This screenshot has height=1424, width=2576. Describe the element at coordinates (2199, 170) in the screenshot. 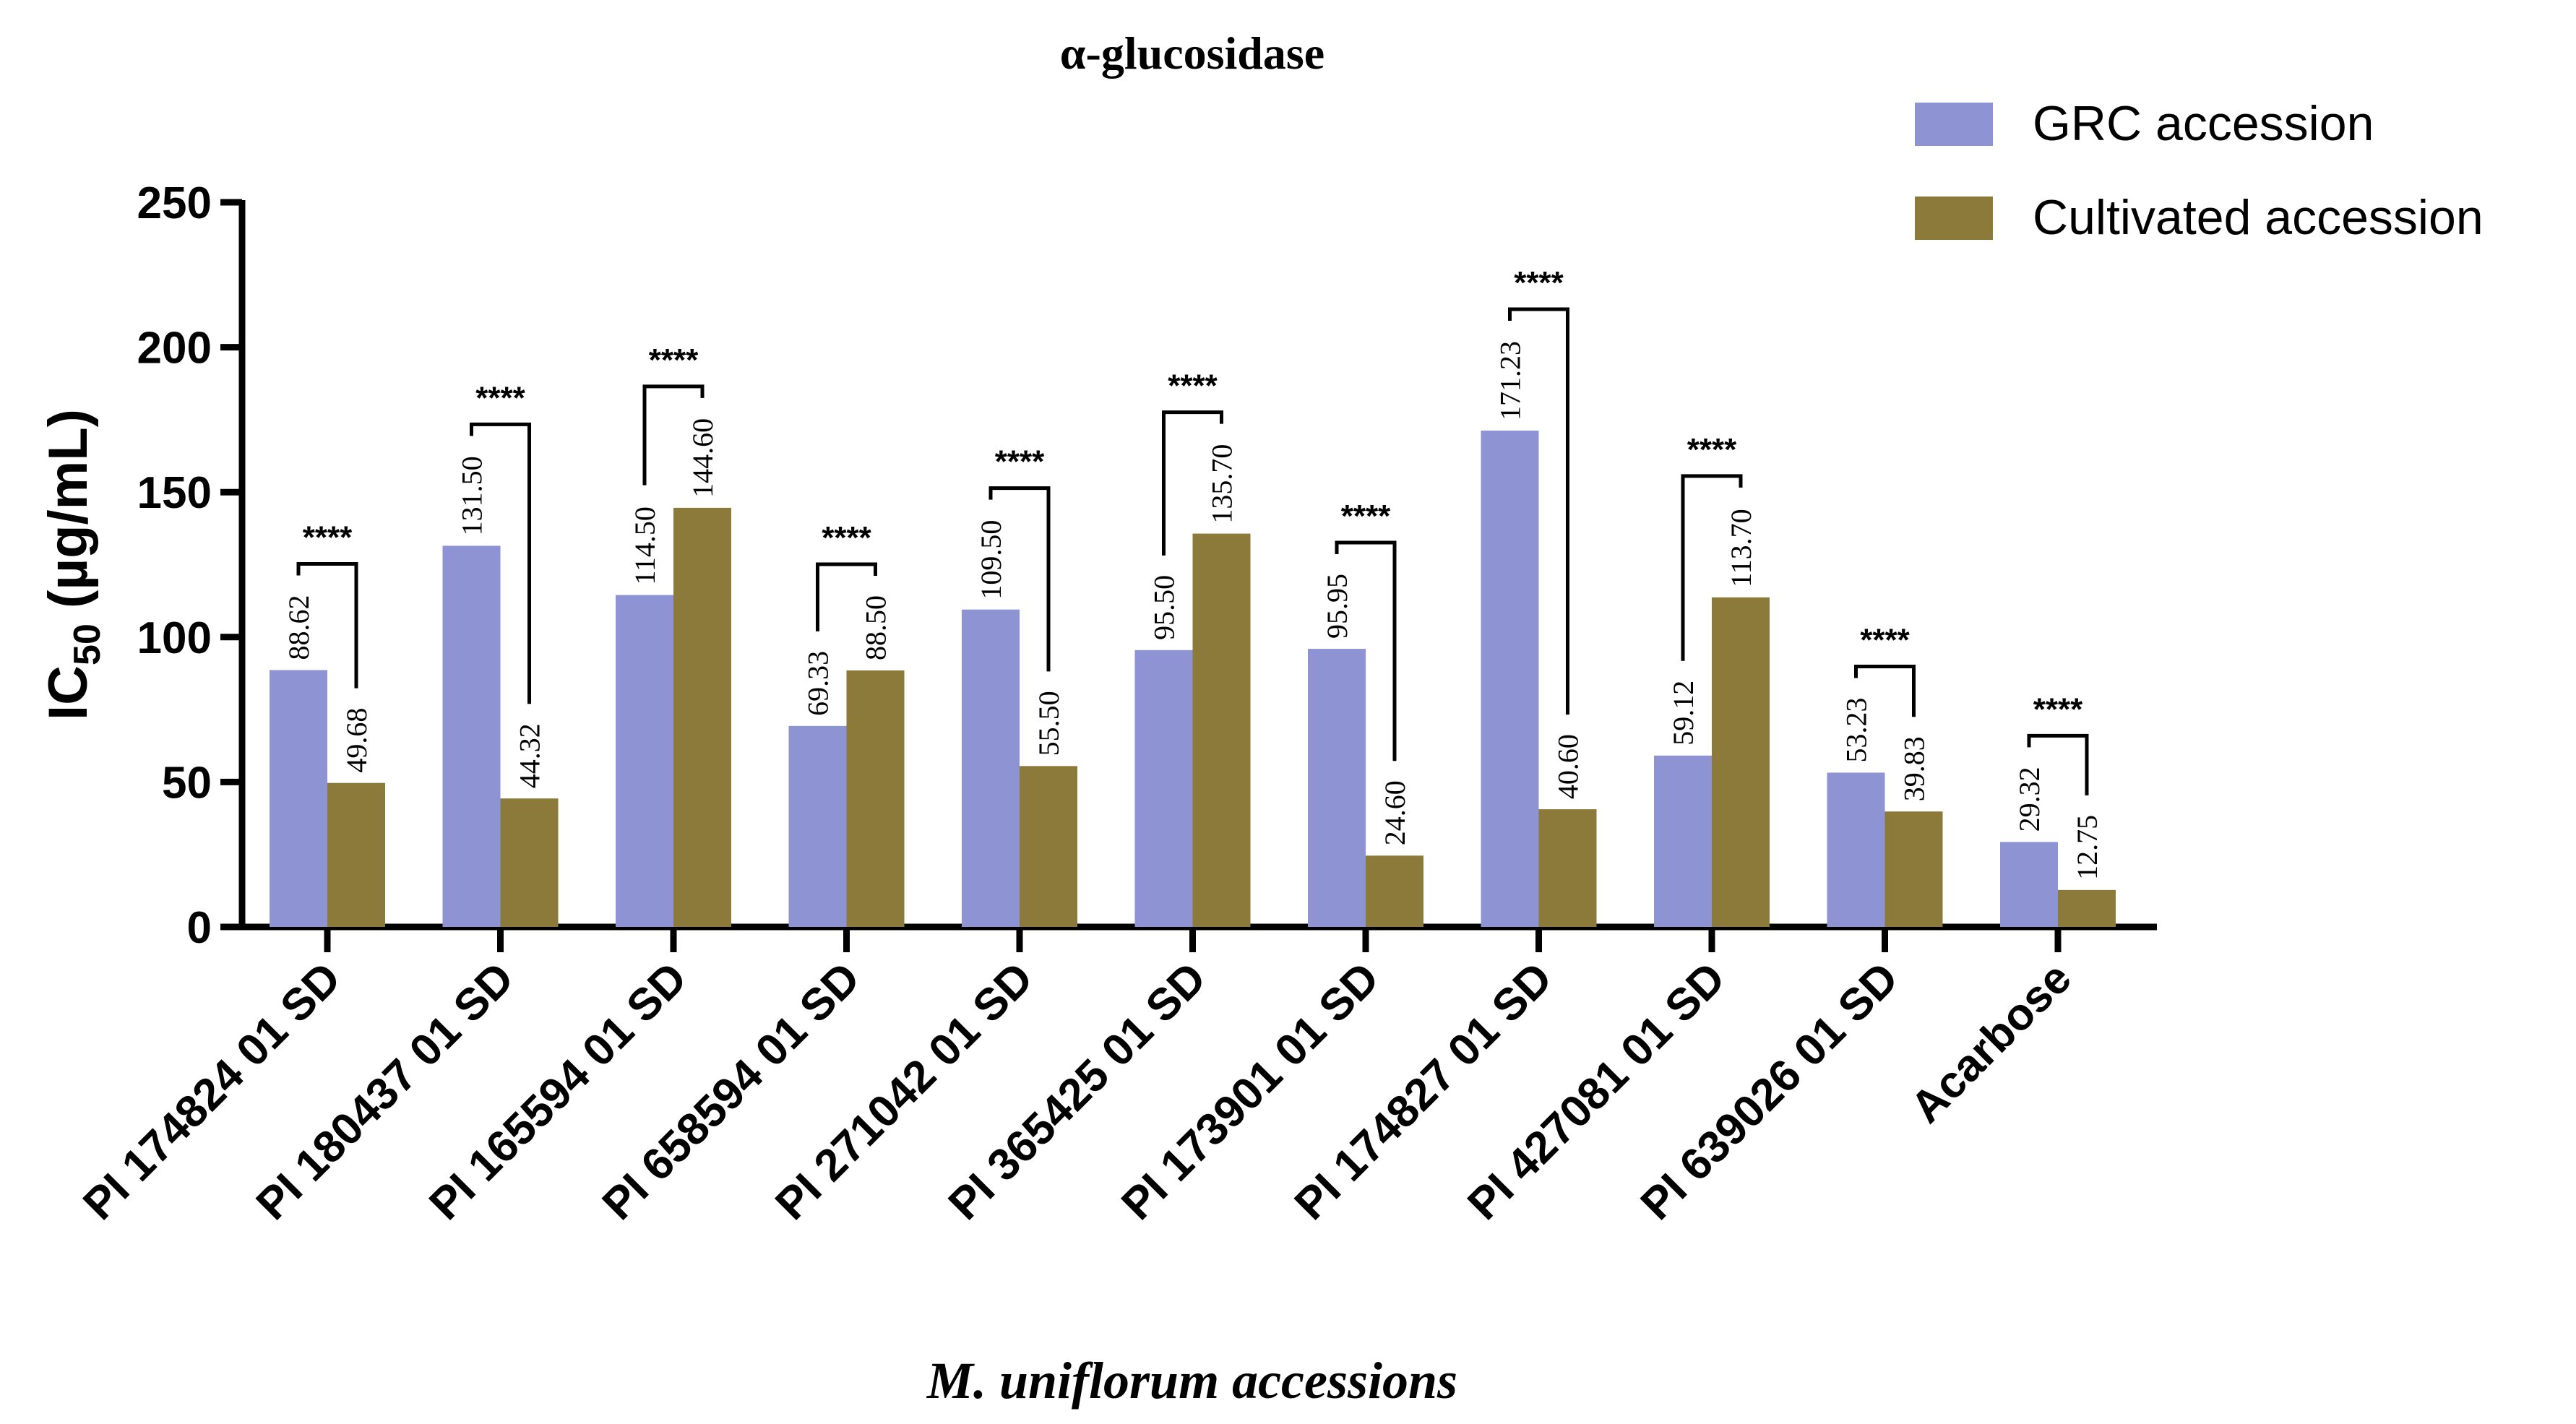

I see `legend: GRC accession Cultivated accession` at that location.